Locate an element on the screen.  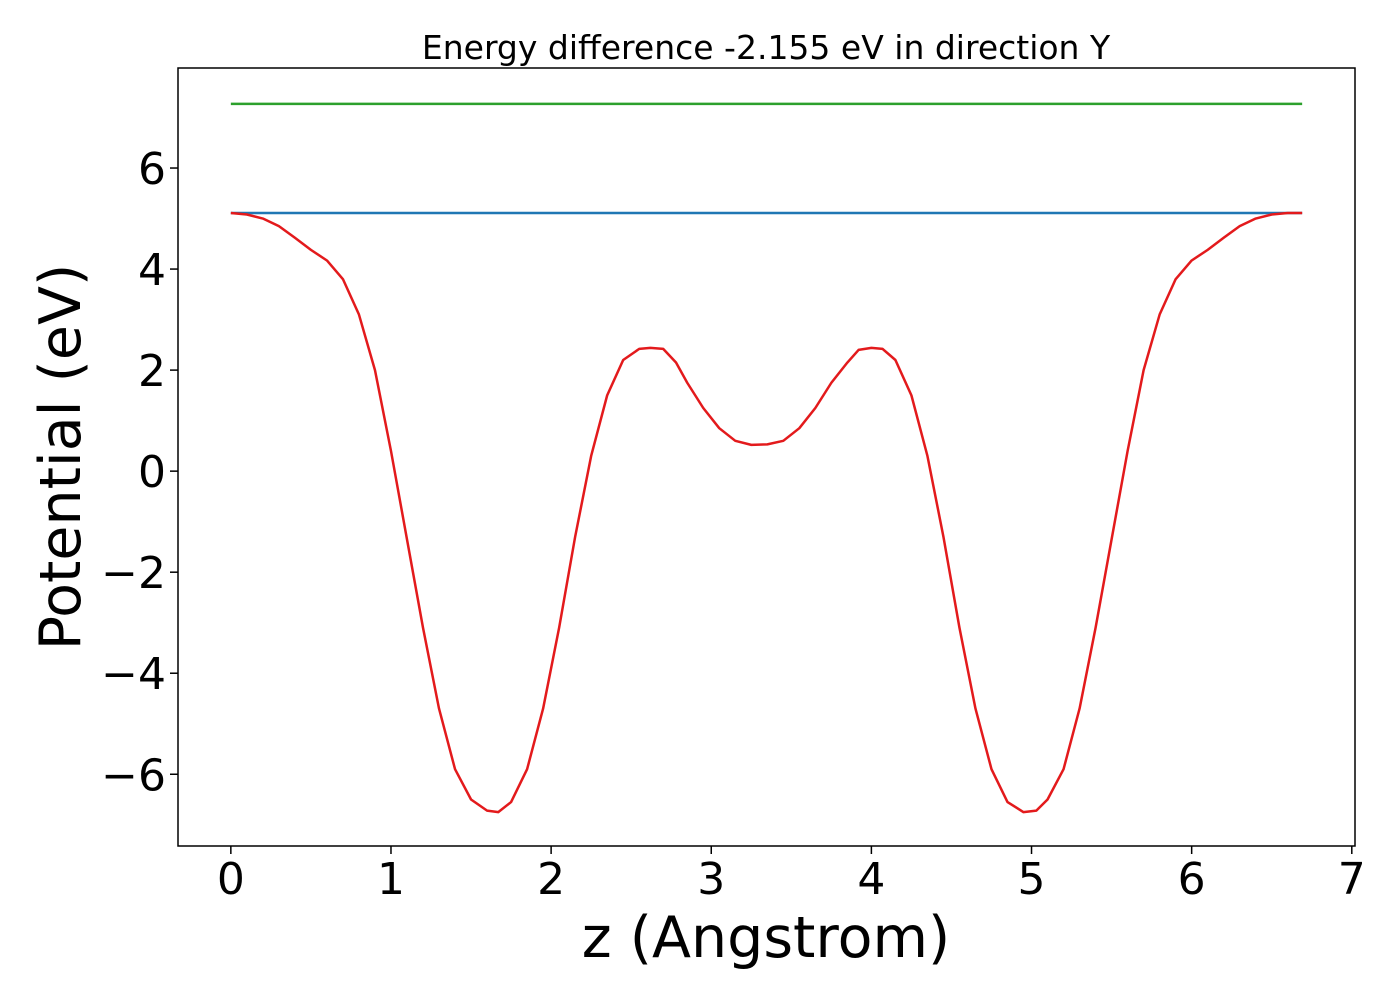
x-tick-label: 1 is located at coordinates (391, 879).